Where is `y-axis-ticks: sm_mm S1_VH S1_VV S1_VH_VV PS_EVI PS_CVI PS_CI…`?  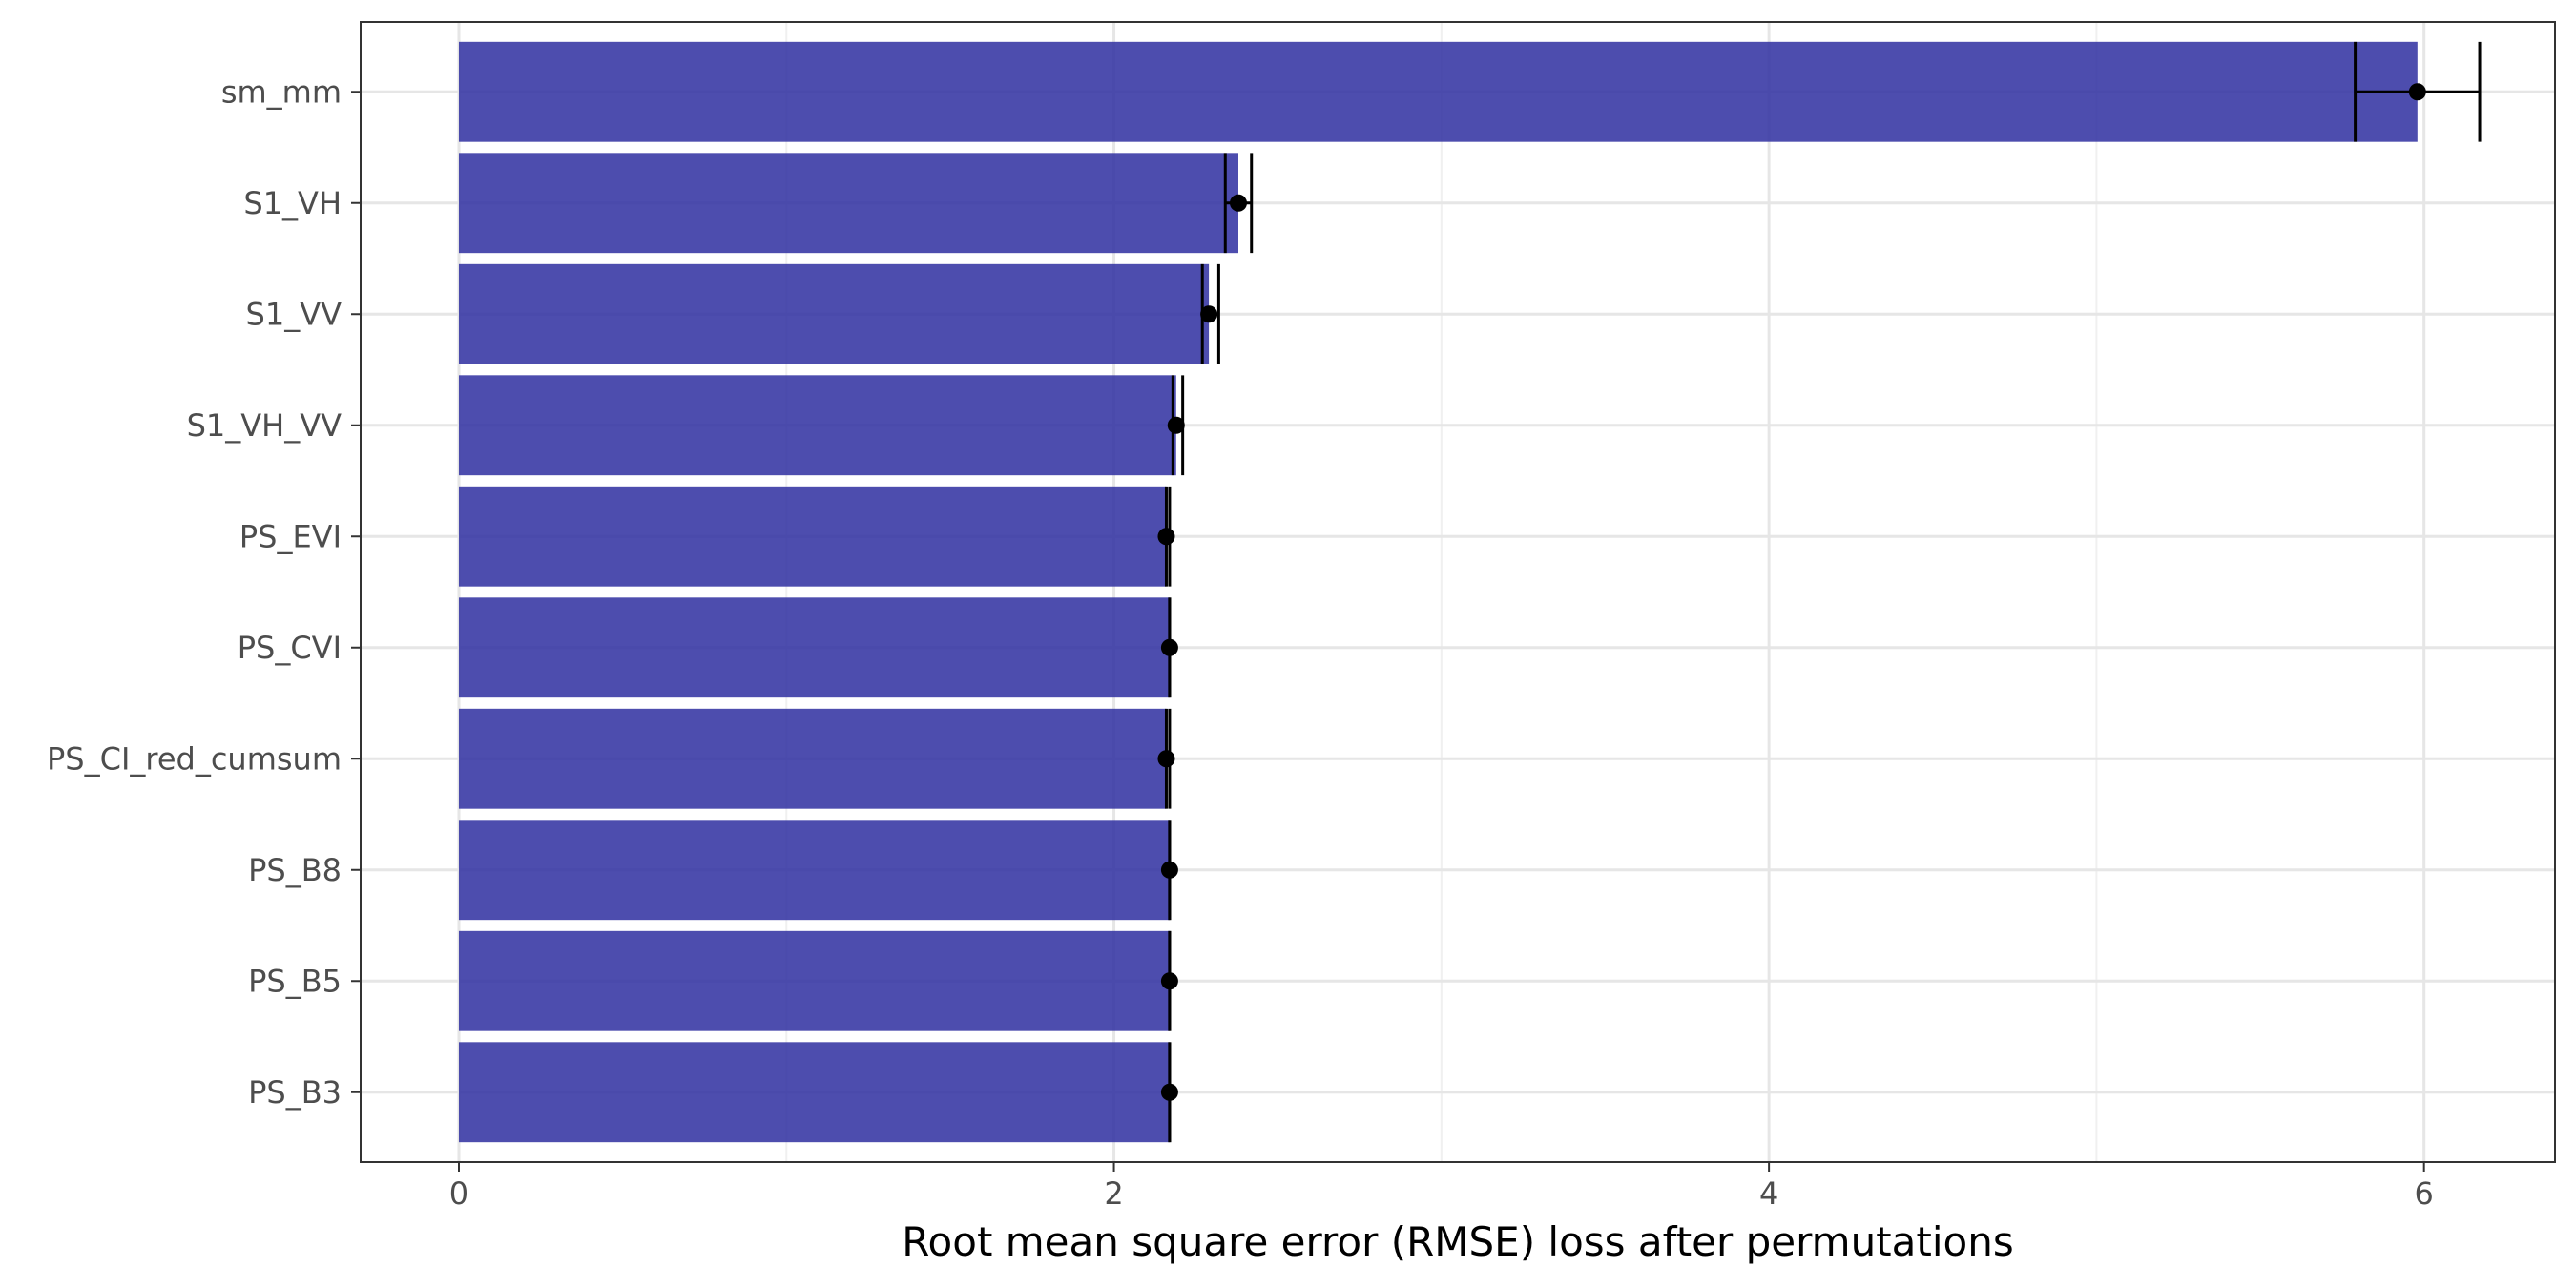
y-axis-ticks: sm_mm S1_VH S1_VV S1_VH_VV PS_EVI PS_CVI PS_CI… is located at coordinates (204, 592).